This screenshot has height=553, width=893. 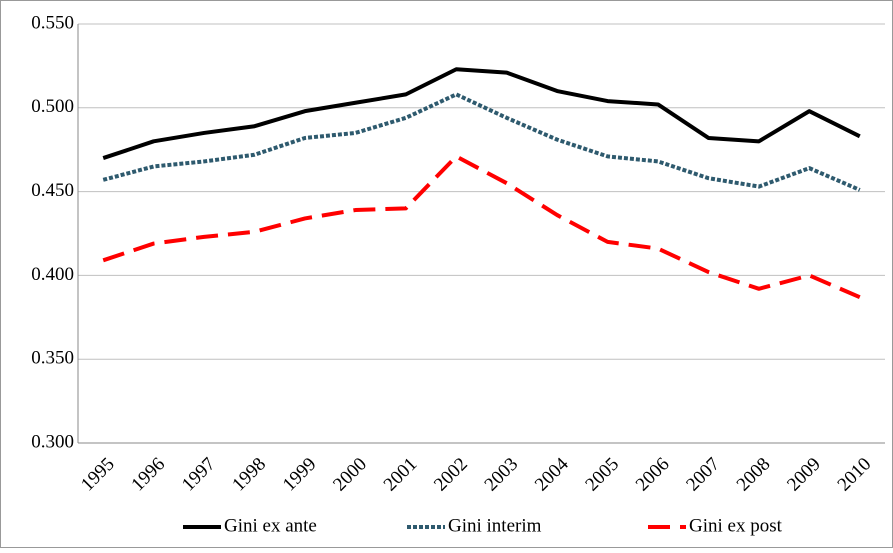 I want to click on y-tick-label: 0.450, so click(x=52, y=190).